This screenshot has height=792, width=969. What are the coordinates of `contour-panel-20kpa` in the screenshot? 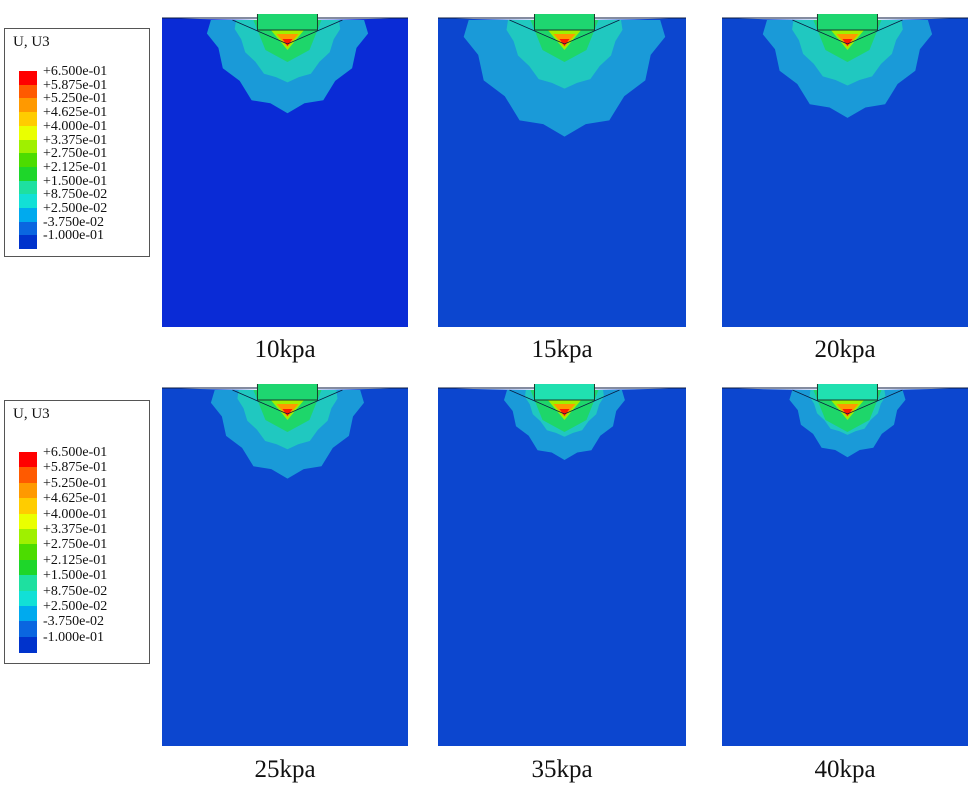 It's located at (845, 170).